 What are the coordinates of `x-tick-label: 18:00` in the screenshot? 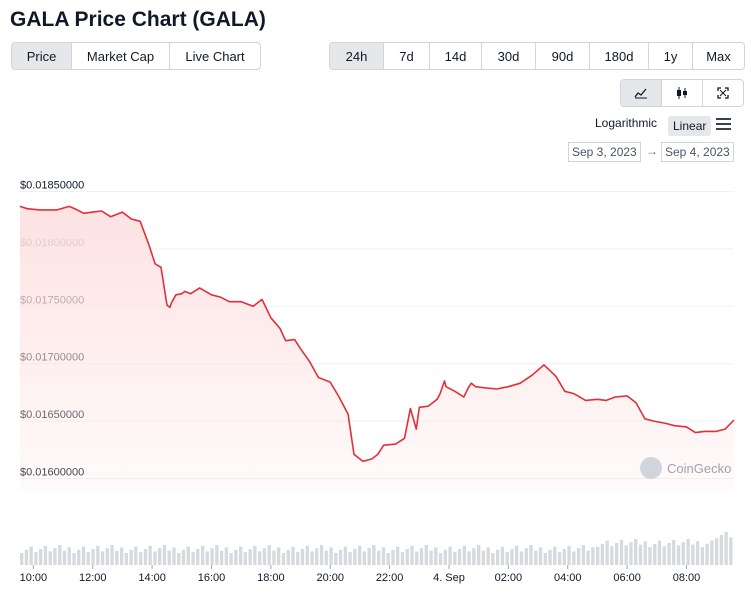 It's located at (271, 578).